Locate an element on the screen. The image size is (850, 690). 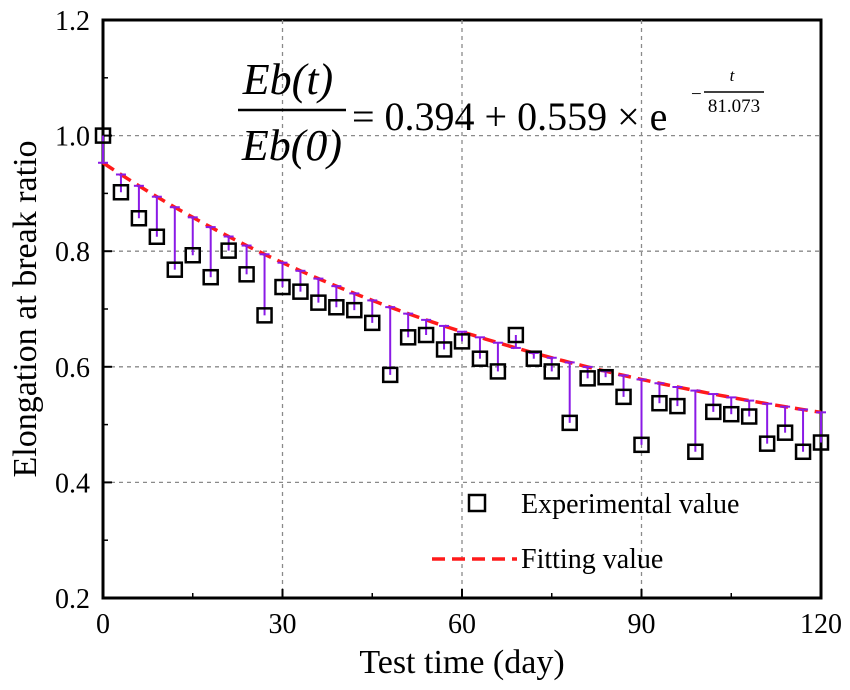
eq-rhs: = 0.394 + 0.559 × e is located at coordinates (509, 116).